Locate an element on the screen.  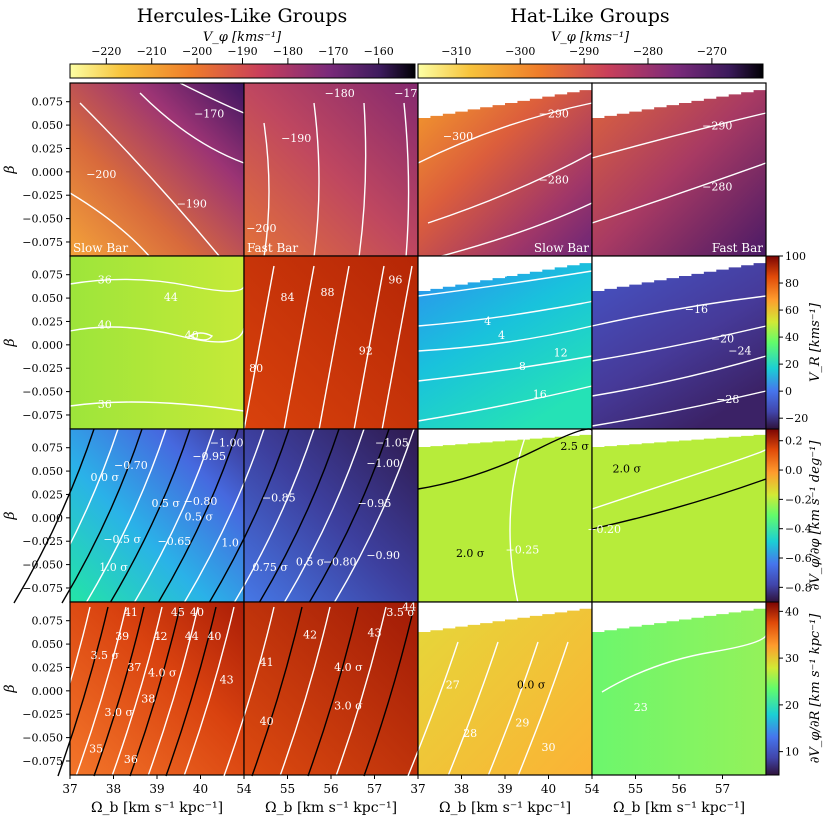
slow-bar-label: Slow Bar is located at coordinates (100, 248).